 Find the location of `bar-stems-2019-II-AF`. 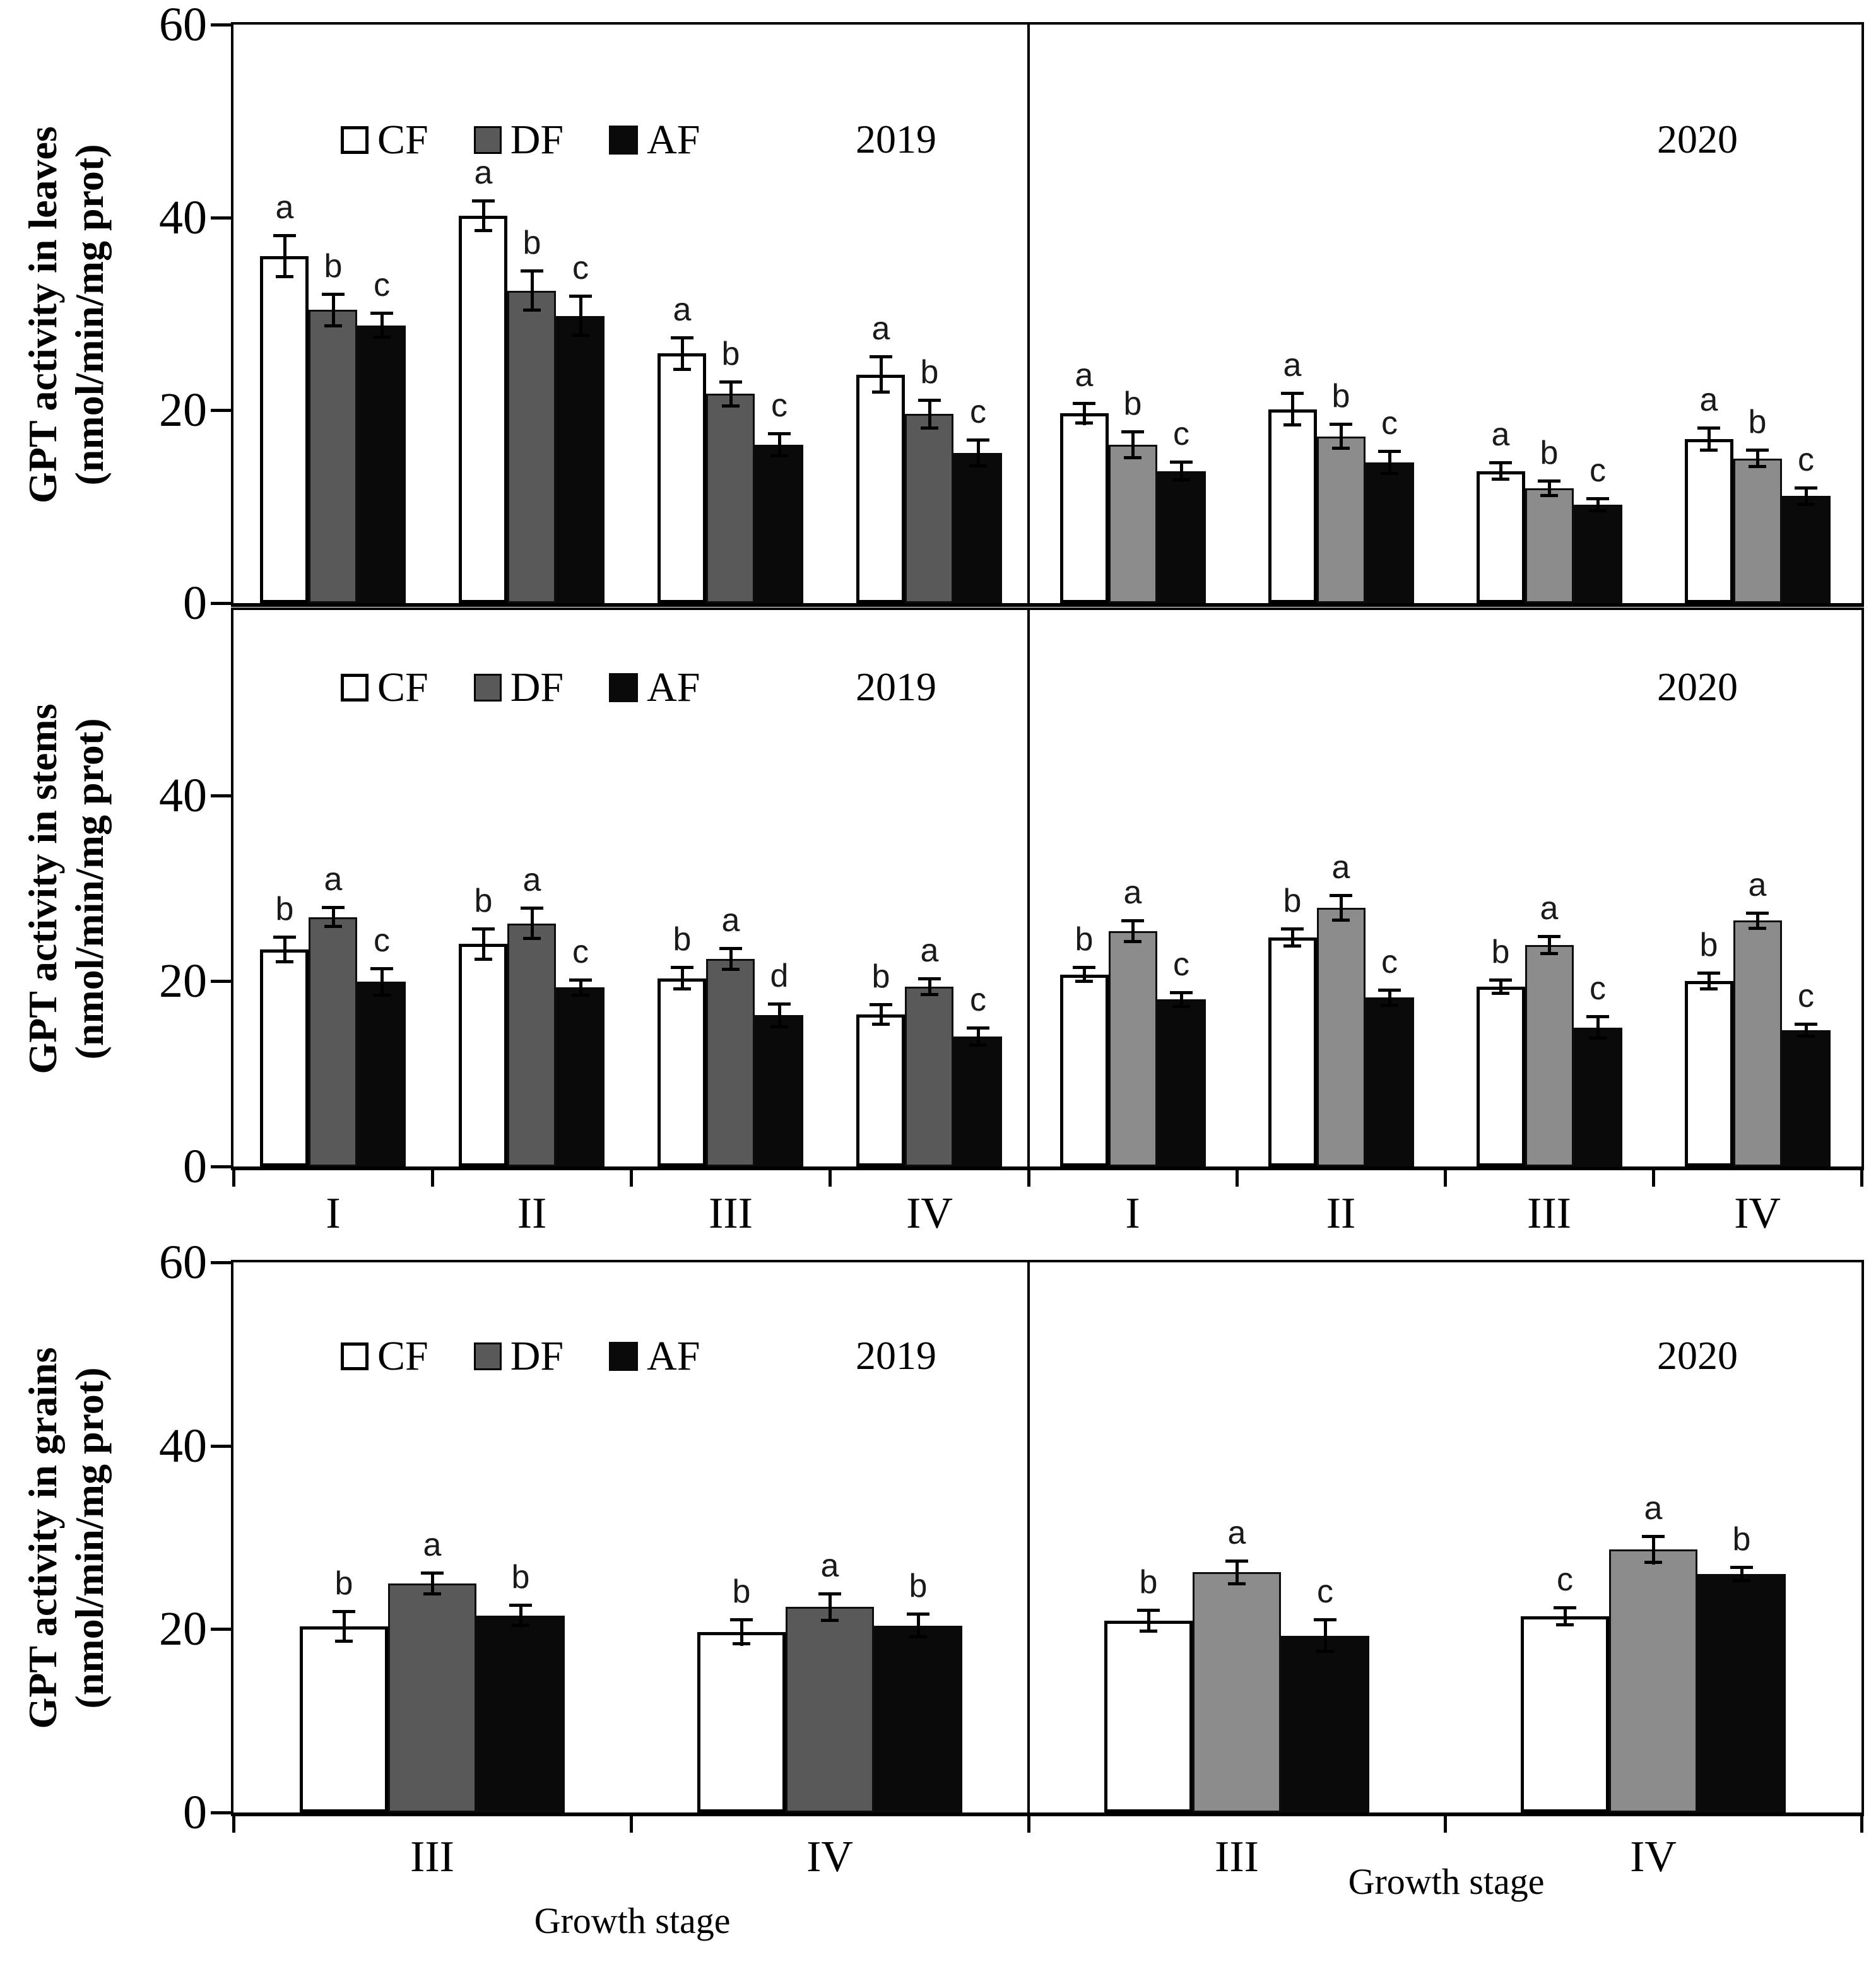

bar-stems-2019-II-AF is located at coordinates (580, 1076).